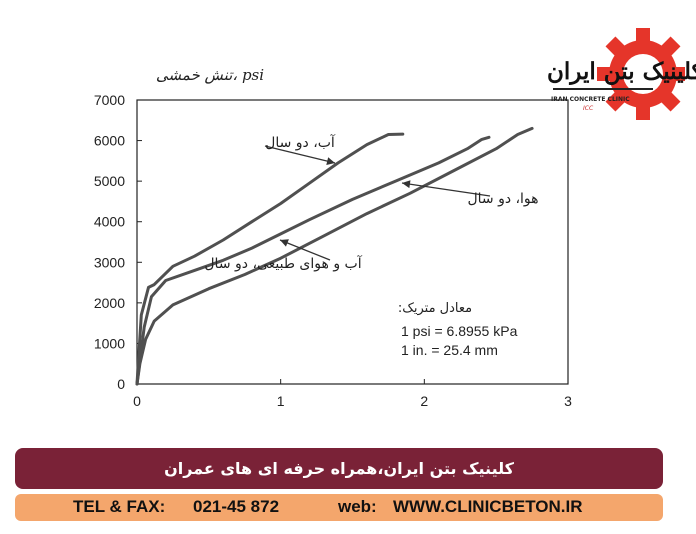  What do you see at coordinates (109, 262) in the screenshot?
I see `y-tick-label: 3000` at bounding box center [109, 262].